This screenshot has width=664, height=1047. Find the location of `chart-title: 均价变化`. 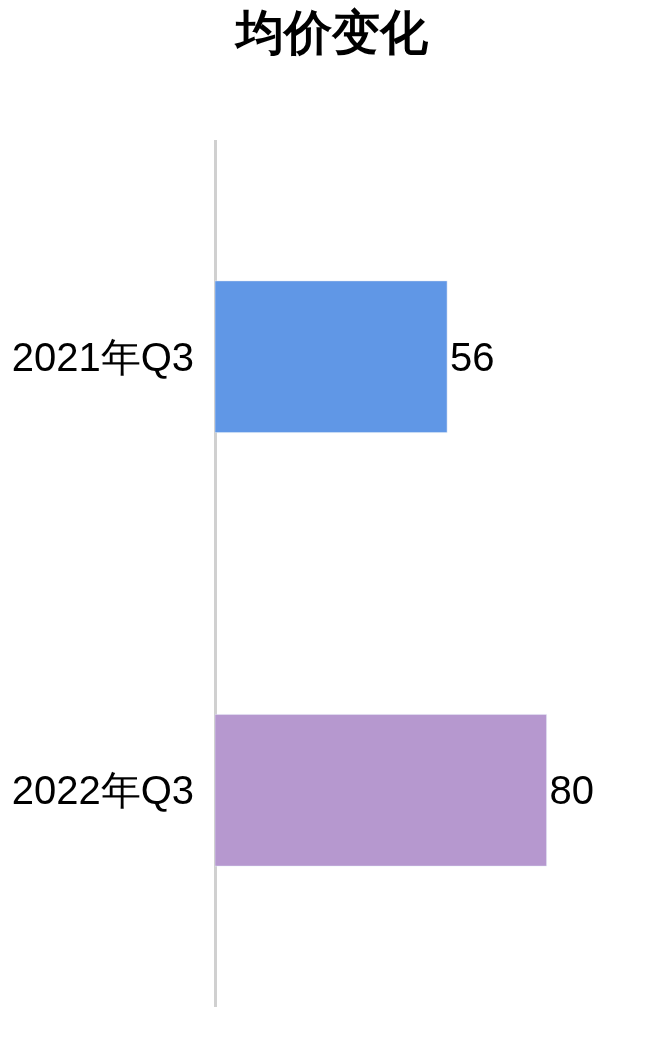

chart-title: 均价变化 is located at coordinates (331, 33).